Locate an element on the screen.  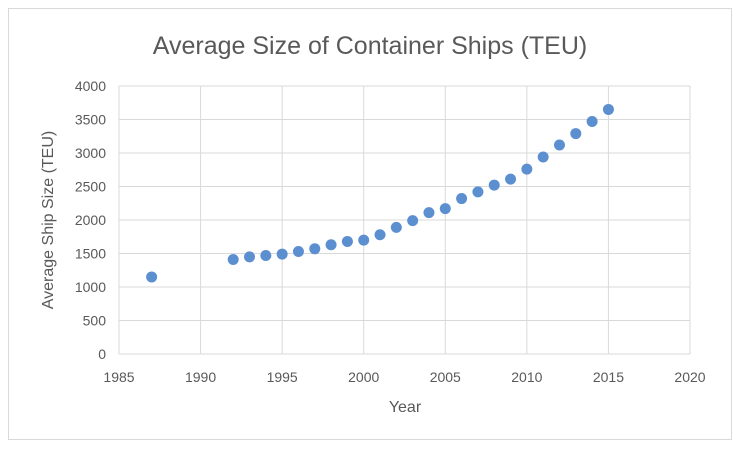
x-tick-label: 2020 is located at coordinates (689, 377).